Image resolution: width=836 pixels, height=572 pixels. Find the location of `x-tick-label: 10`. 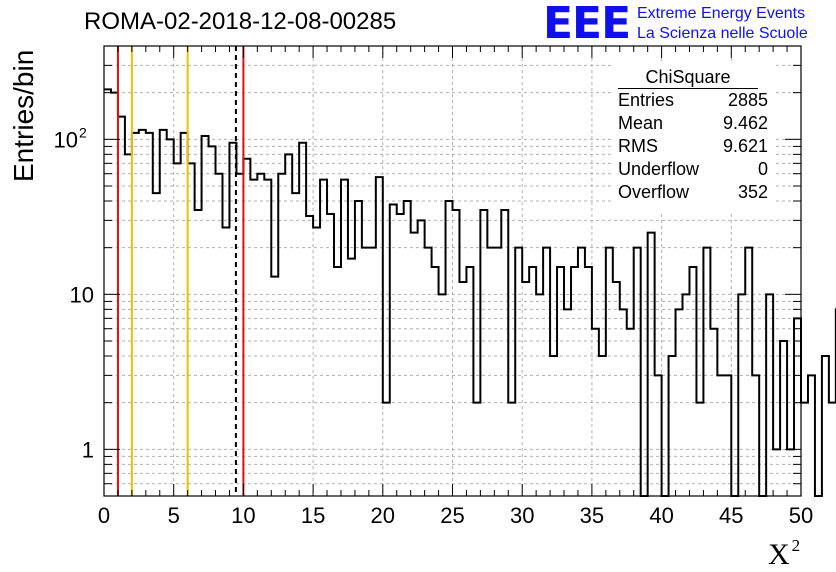

x-tick-label: 10 is located at coordinates (243, 515).